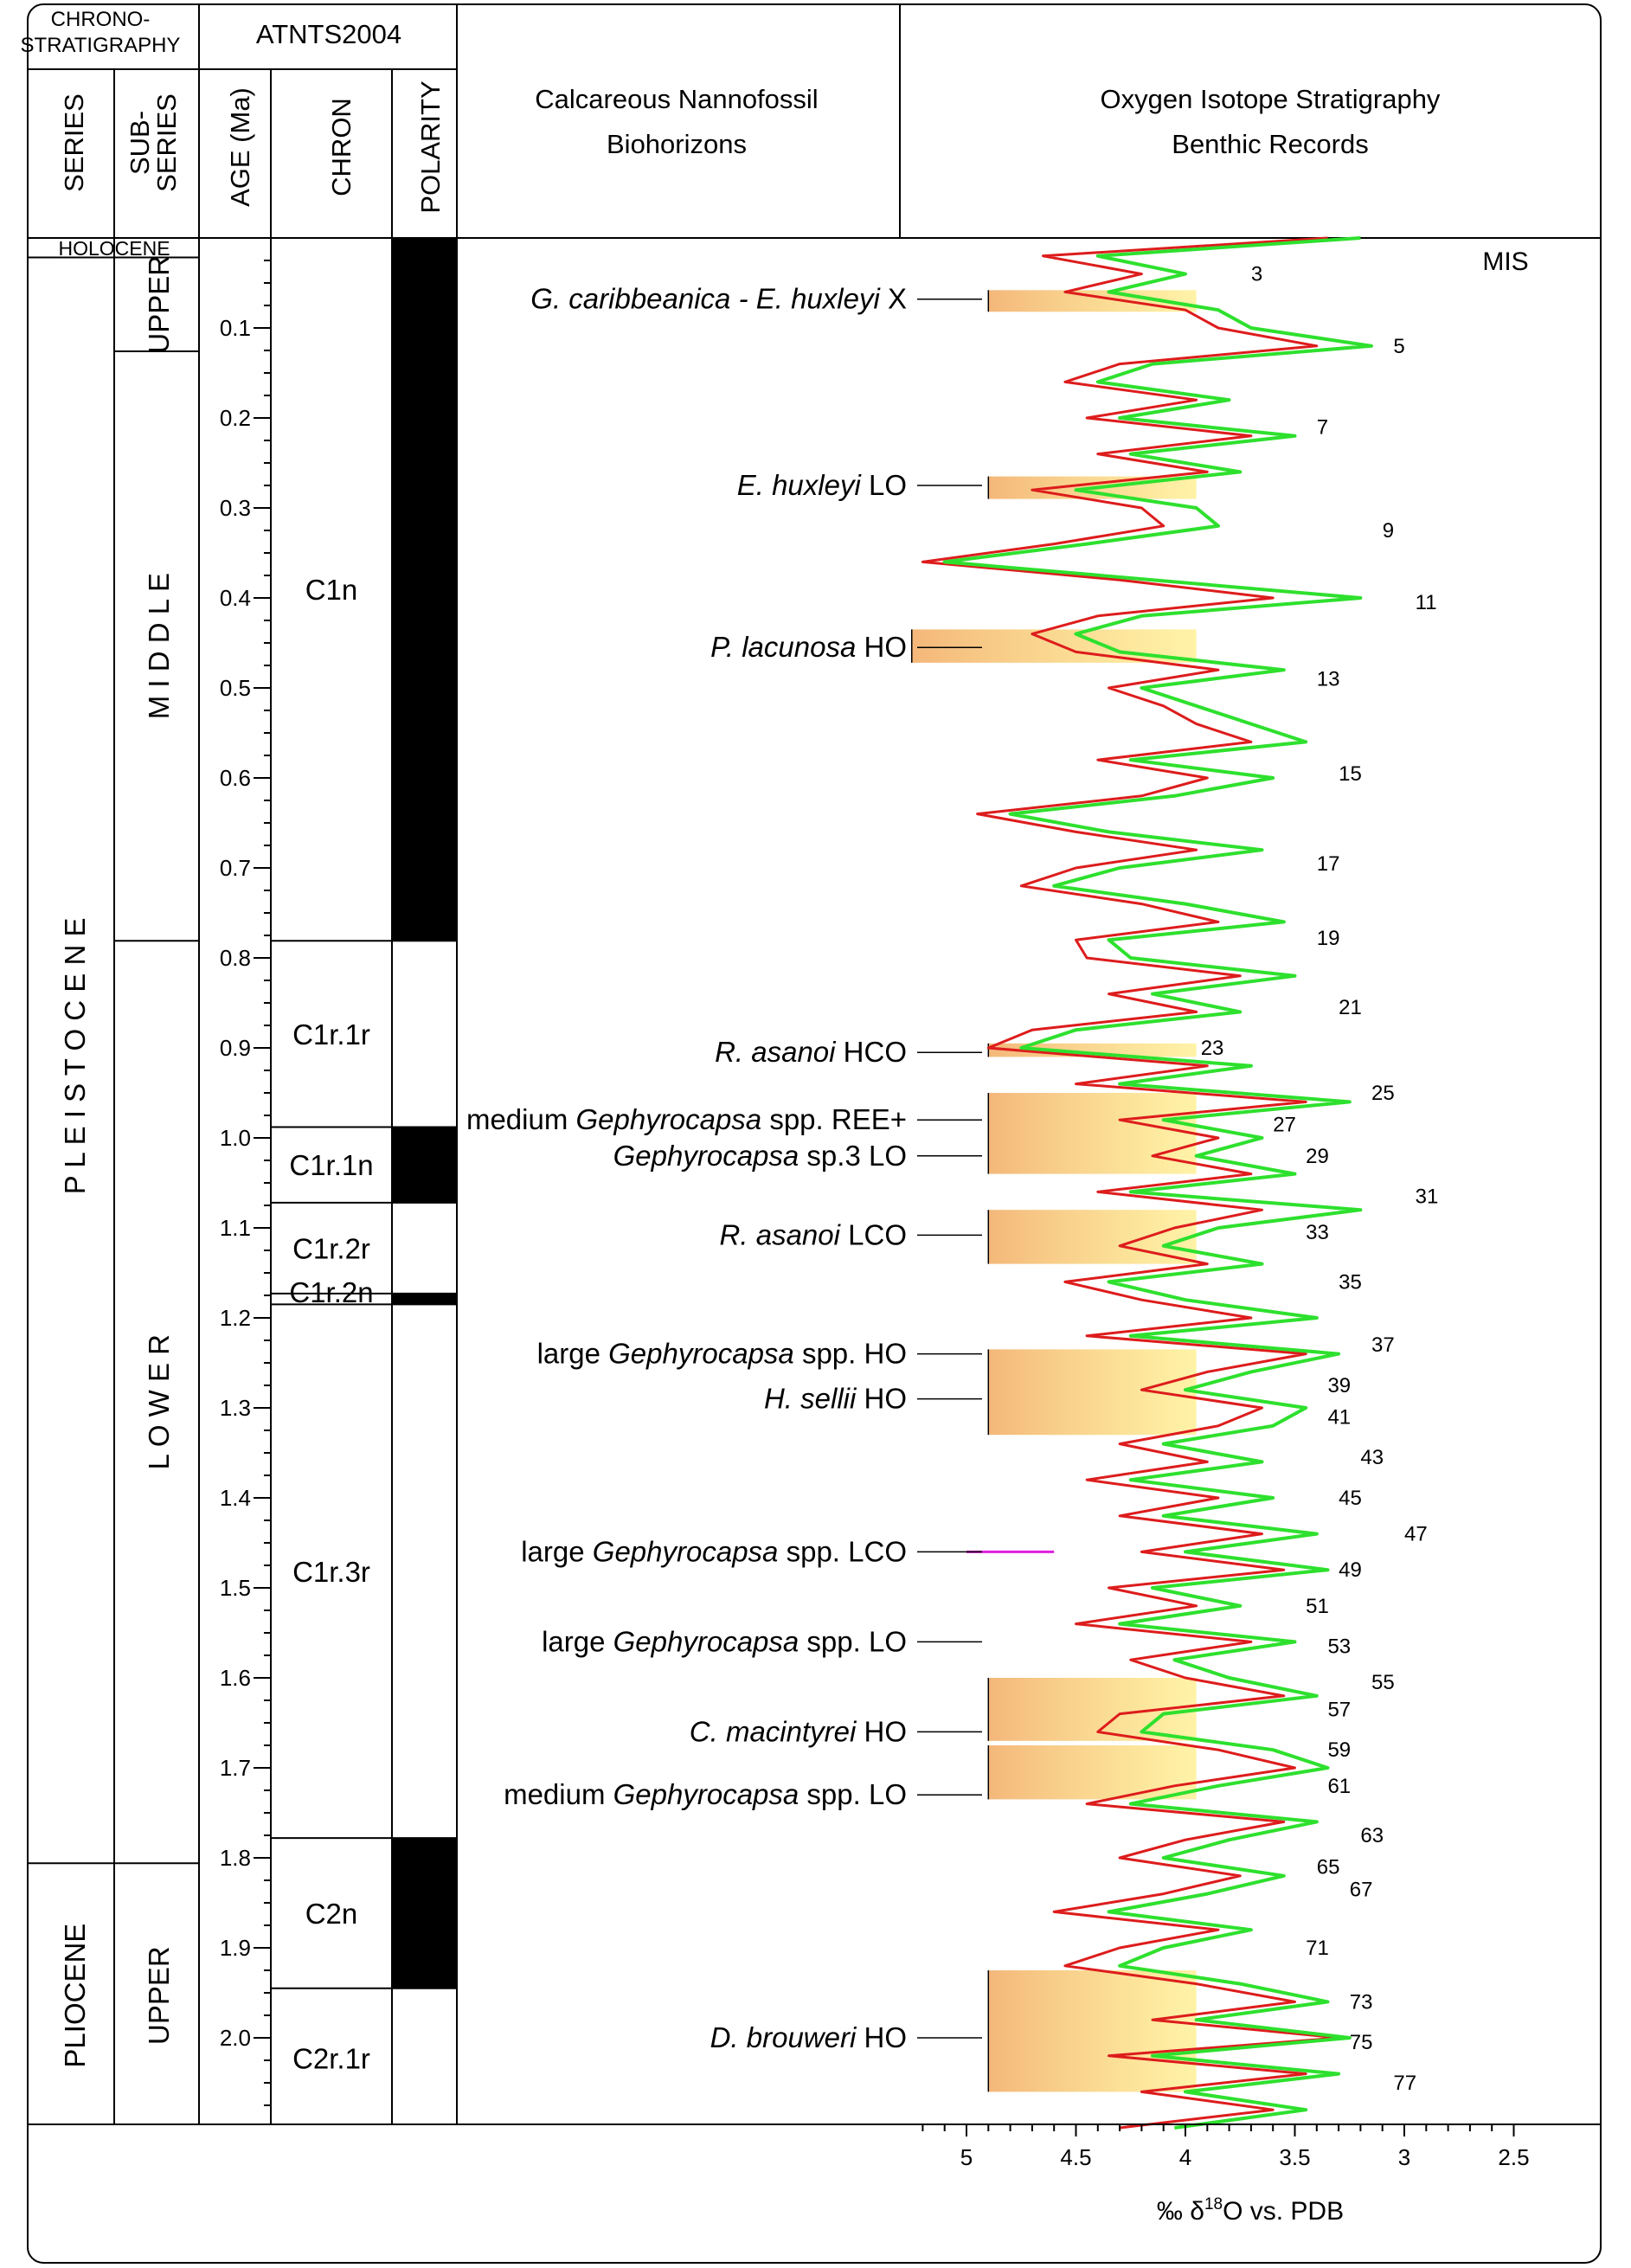 The width and height of the screenshot is (1631, 2268). I want to click on header-polarity: POLARITY, so click(430, 147).